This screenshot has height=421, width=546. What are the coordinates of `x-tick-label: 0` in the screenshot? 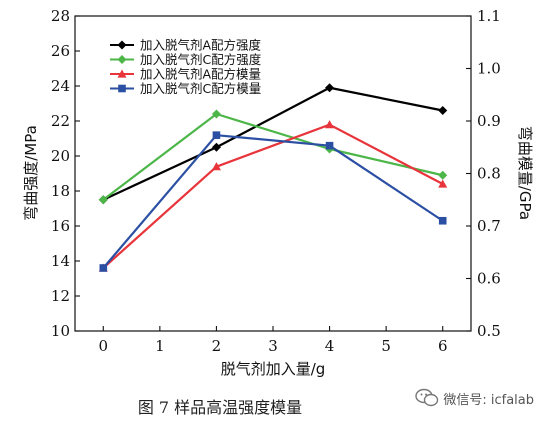 It's located at (104, 346).